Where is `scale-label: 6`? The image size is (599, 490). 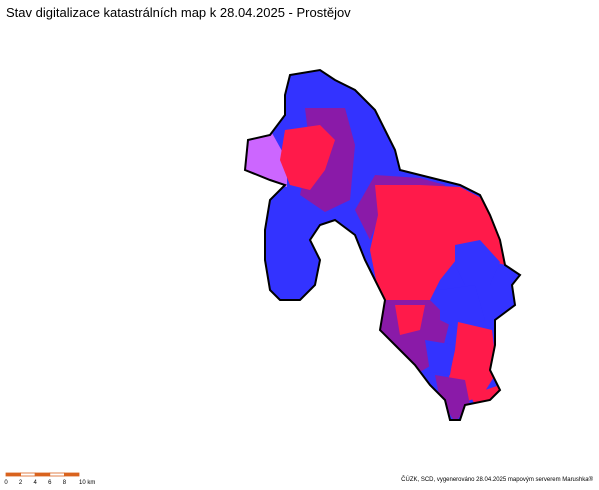 scale-label: 6 is located at coordinates (50, 483).